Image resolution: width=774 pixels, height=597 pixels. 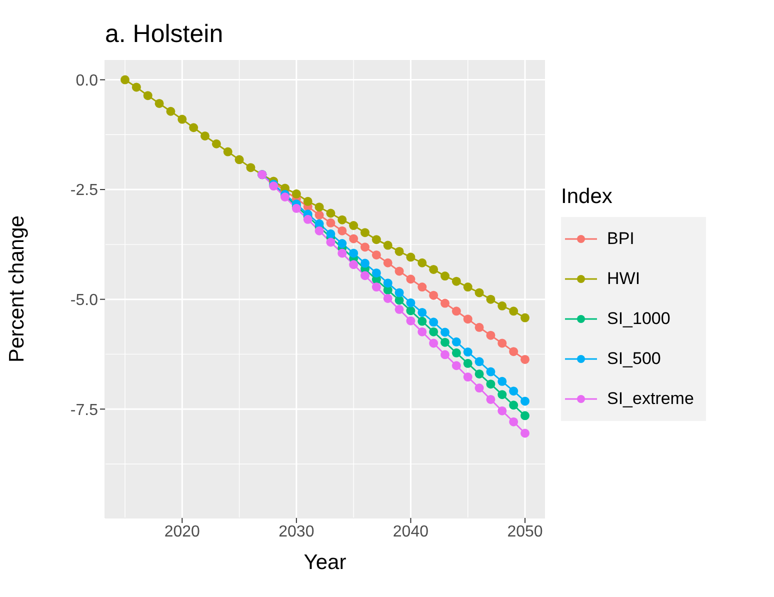 What do you see at coordinates (634, 358) in the screenshot?
I see `legend-label: SI_500` at bounding box center [634, 358].